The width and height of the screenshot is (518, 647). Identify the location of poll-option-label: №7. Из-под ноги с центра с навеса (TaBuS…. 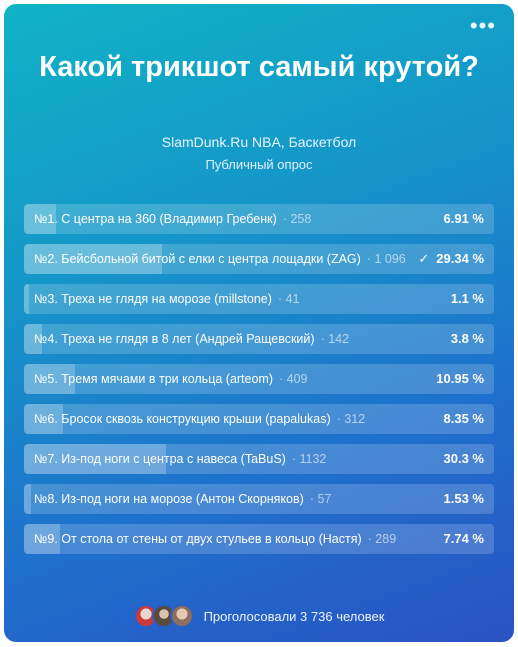
(160, 459).